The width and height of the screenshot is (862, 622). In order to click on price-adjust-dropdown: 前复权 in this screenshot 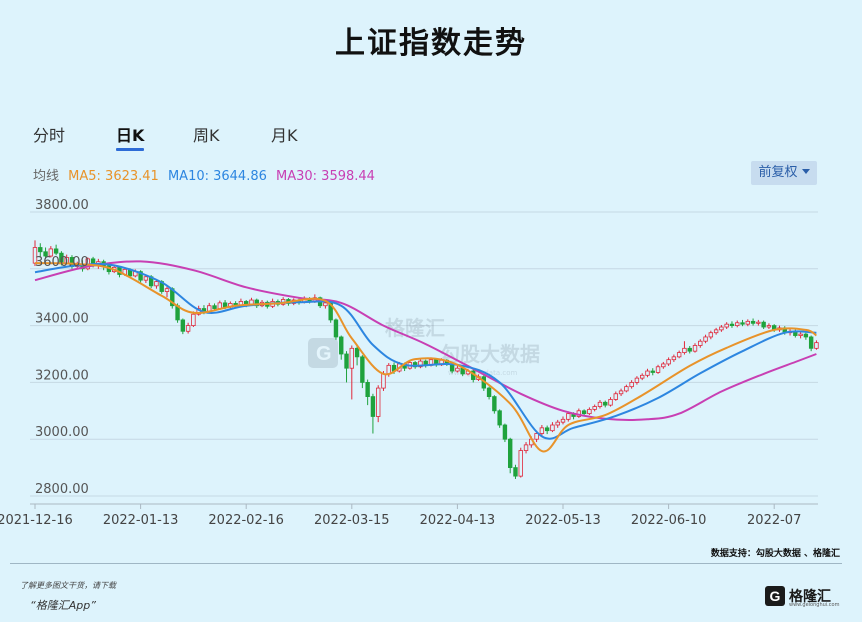, I will do `click(784, 173)`.